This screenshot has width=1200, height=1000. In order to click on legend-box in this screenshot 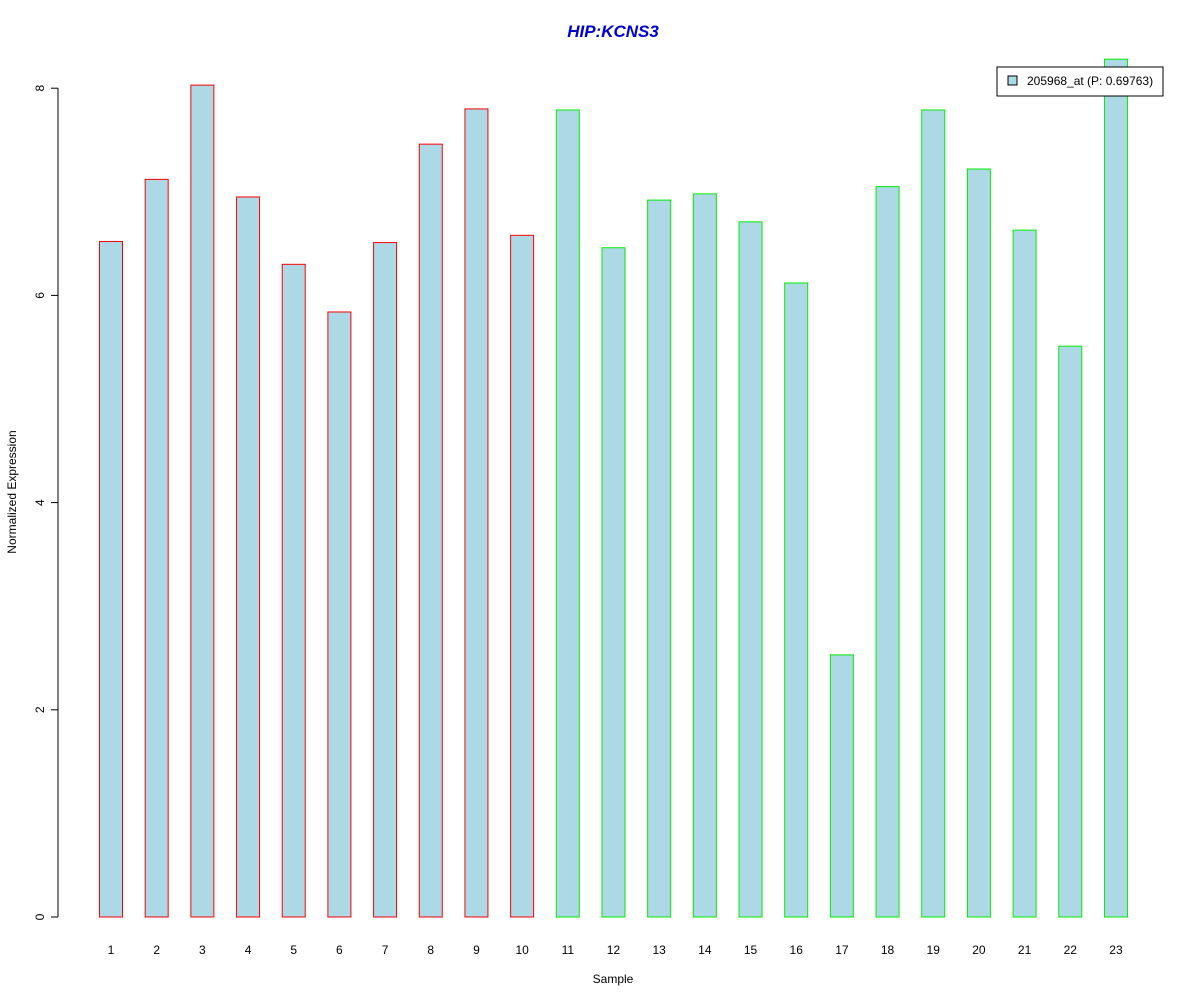, I will do `click(1080, 81)`.